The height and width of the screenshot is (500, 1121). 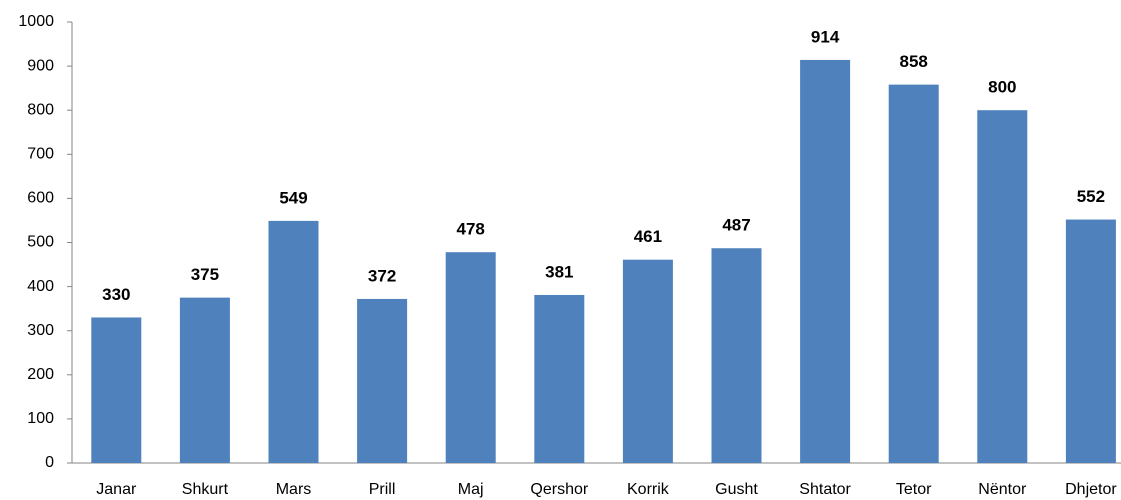 I want to click on x-tick-label: Maj, so click(x=471, y=489).